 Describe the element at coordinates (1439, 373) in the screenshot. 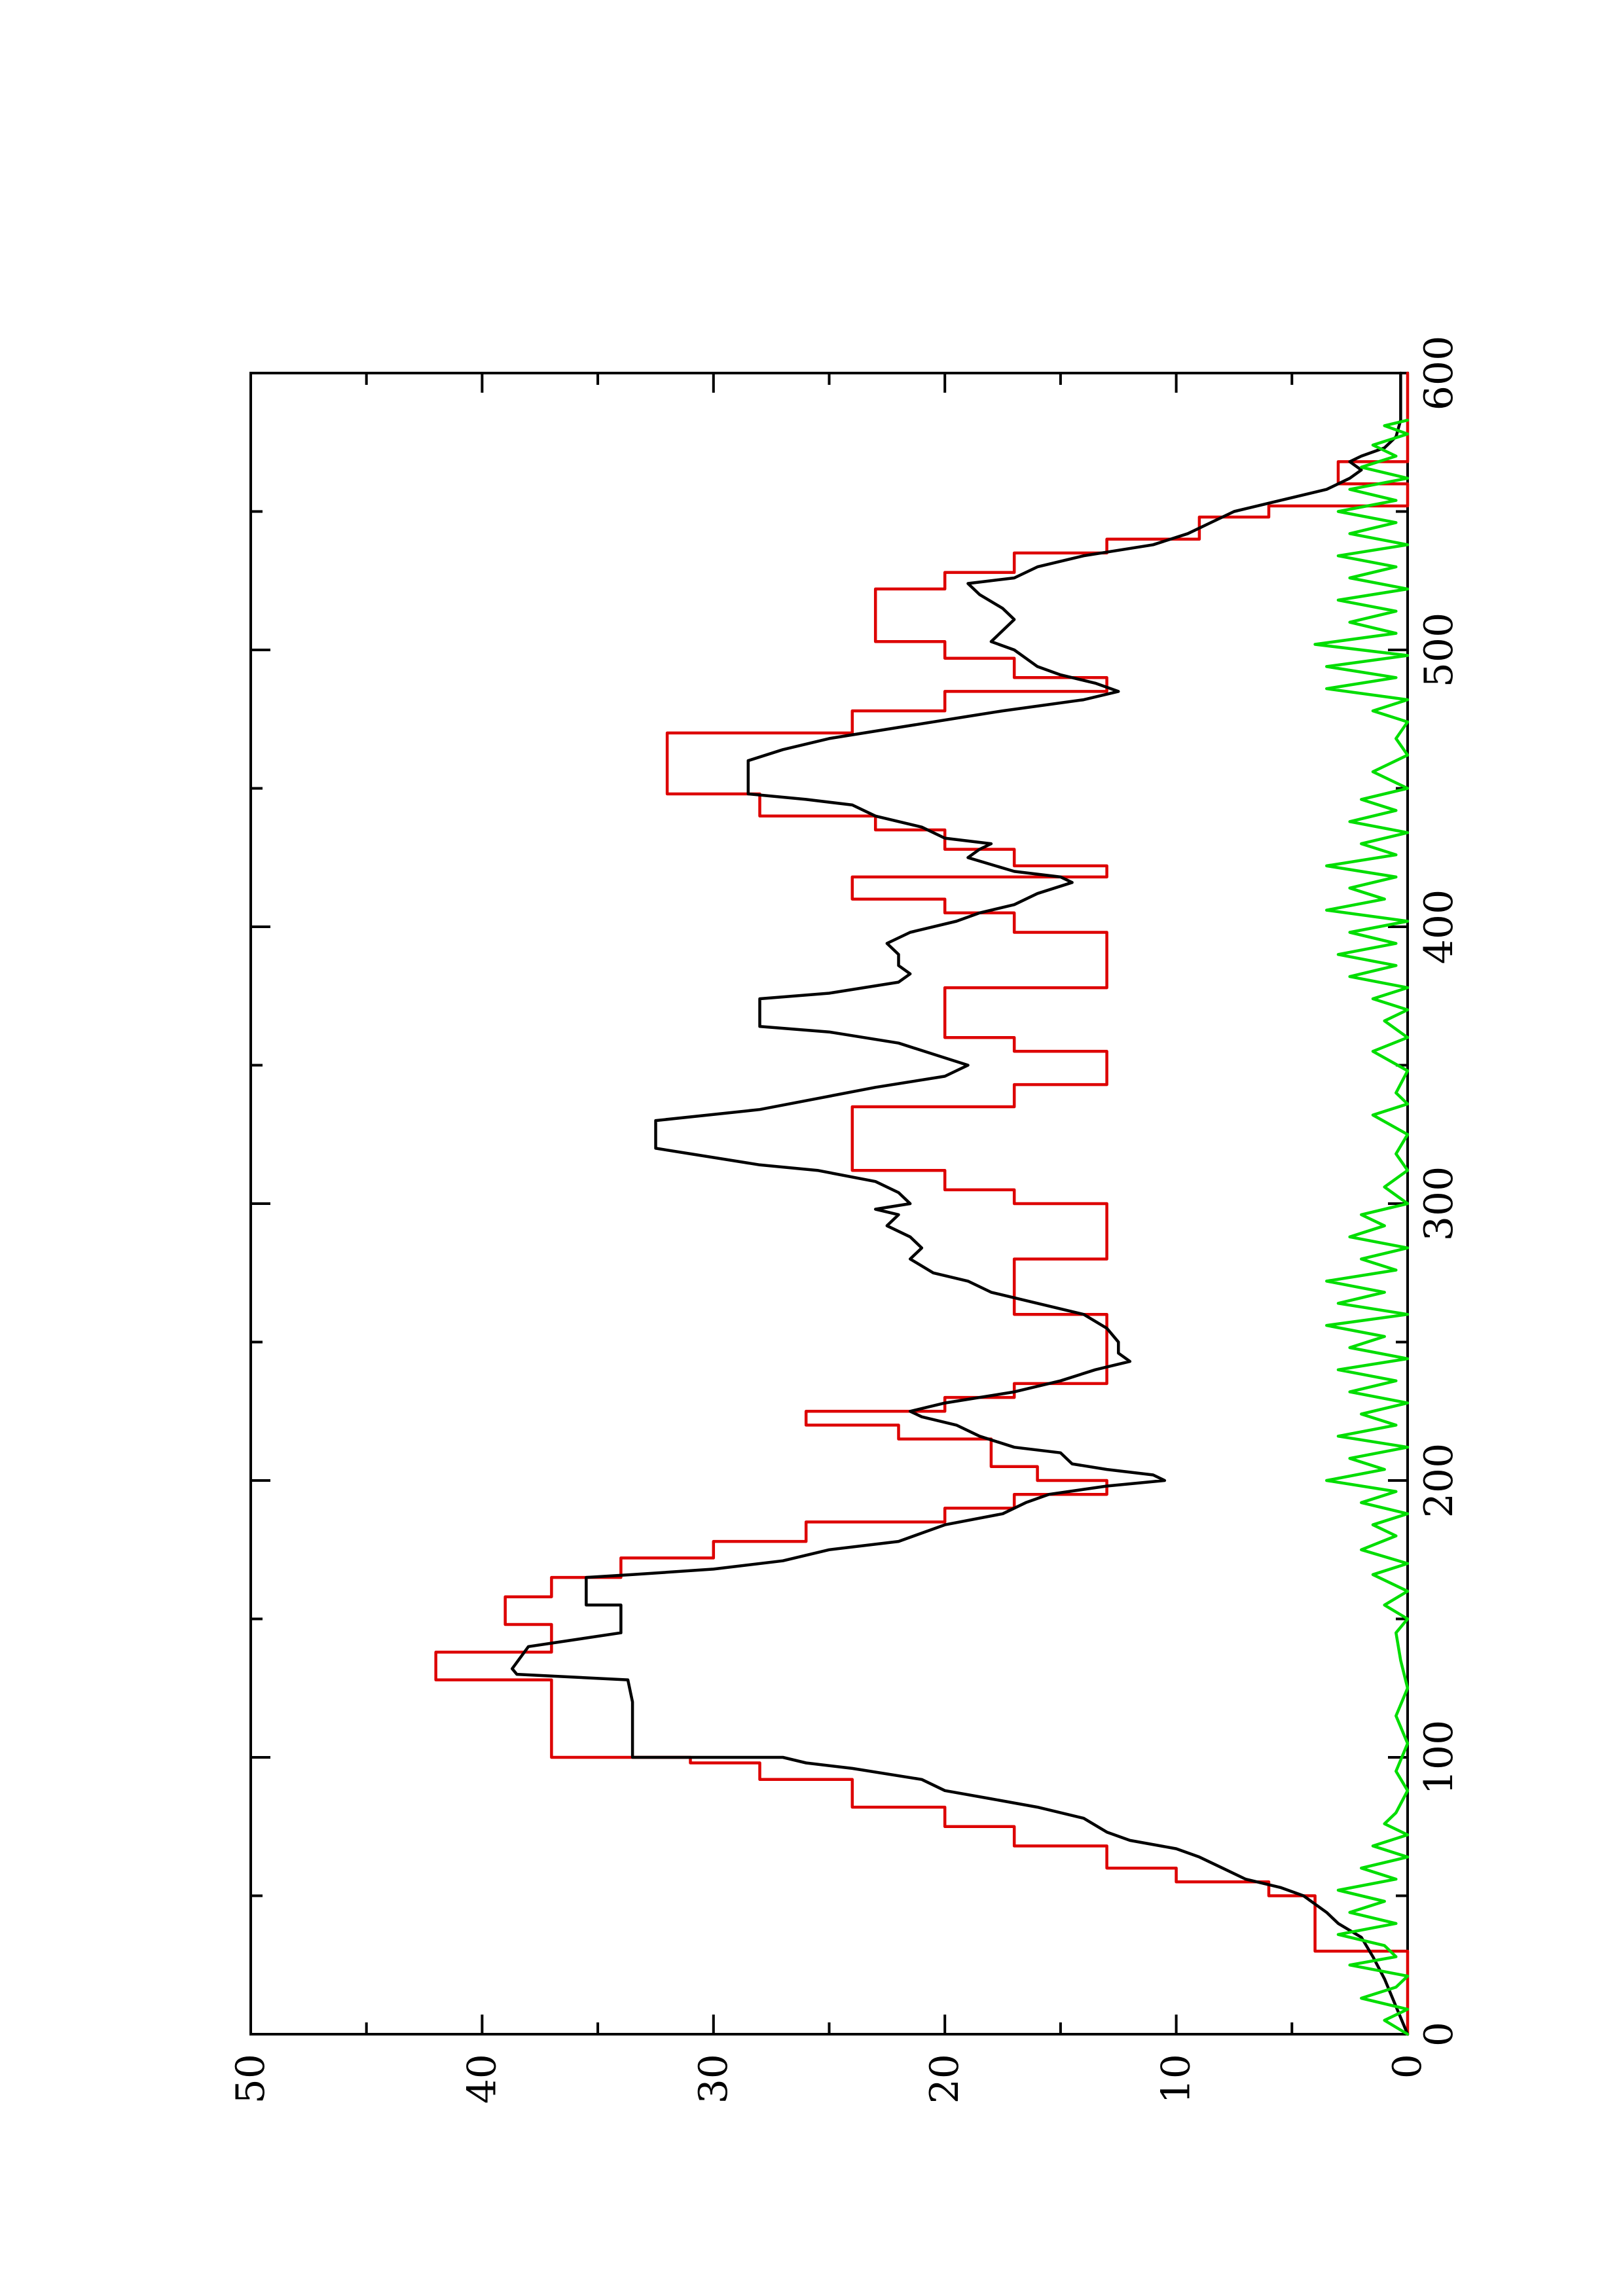

I see `x-tick-label: 600` at that location.